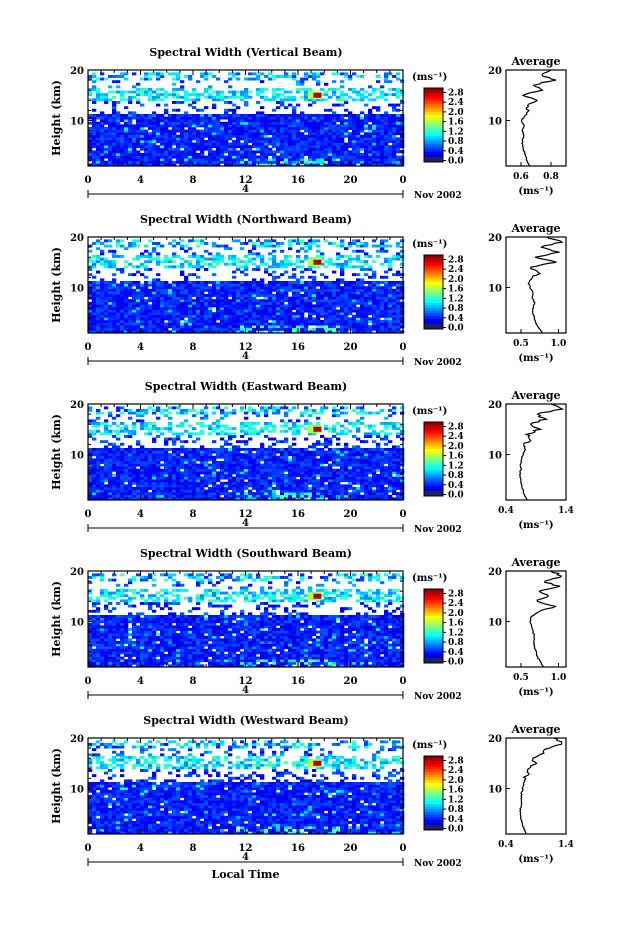  Describe the element at coordinates (559, 344) in the screenshot. I see `profile-x-tick-label: 1.0` at that location.